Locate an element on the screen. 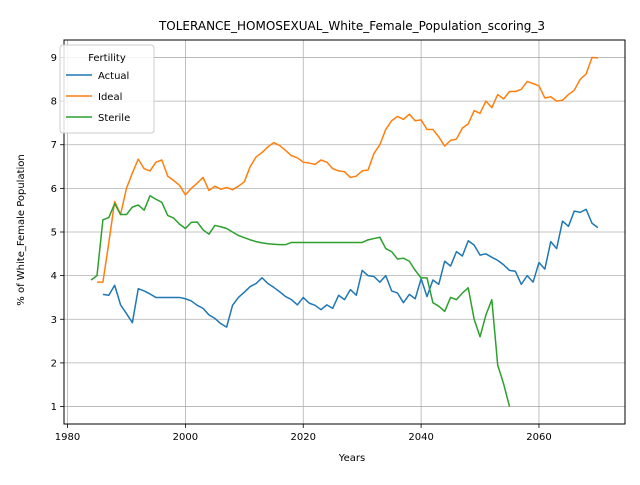 The image size is (640, 485). legend-label-sterile: Sterile is located at coordinates (114, 118).